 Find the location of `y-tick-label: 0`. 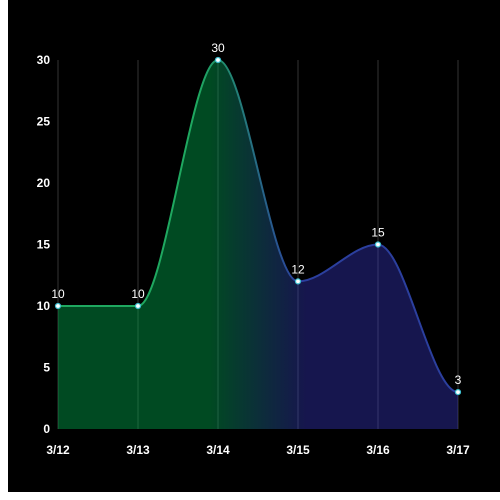

y-tick-label: 0 is located at coordinates (46, 429).